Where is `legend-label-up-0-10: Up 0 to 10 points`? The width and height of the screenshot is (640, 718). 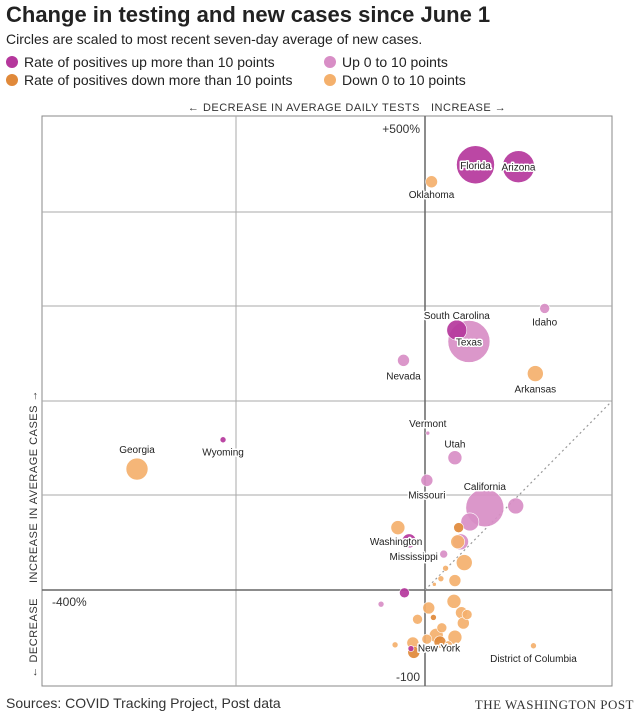 legend-label-up-0-10: Up 0 to 10 points is located at coordinates (395, 62).